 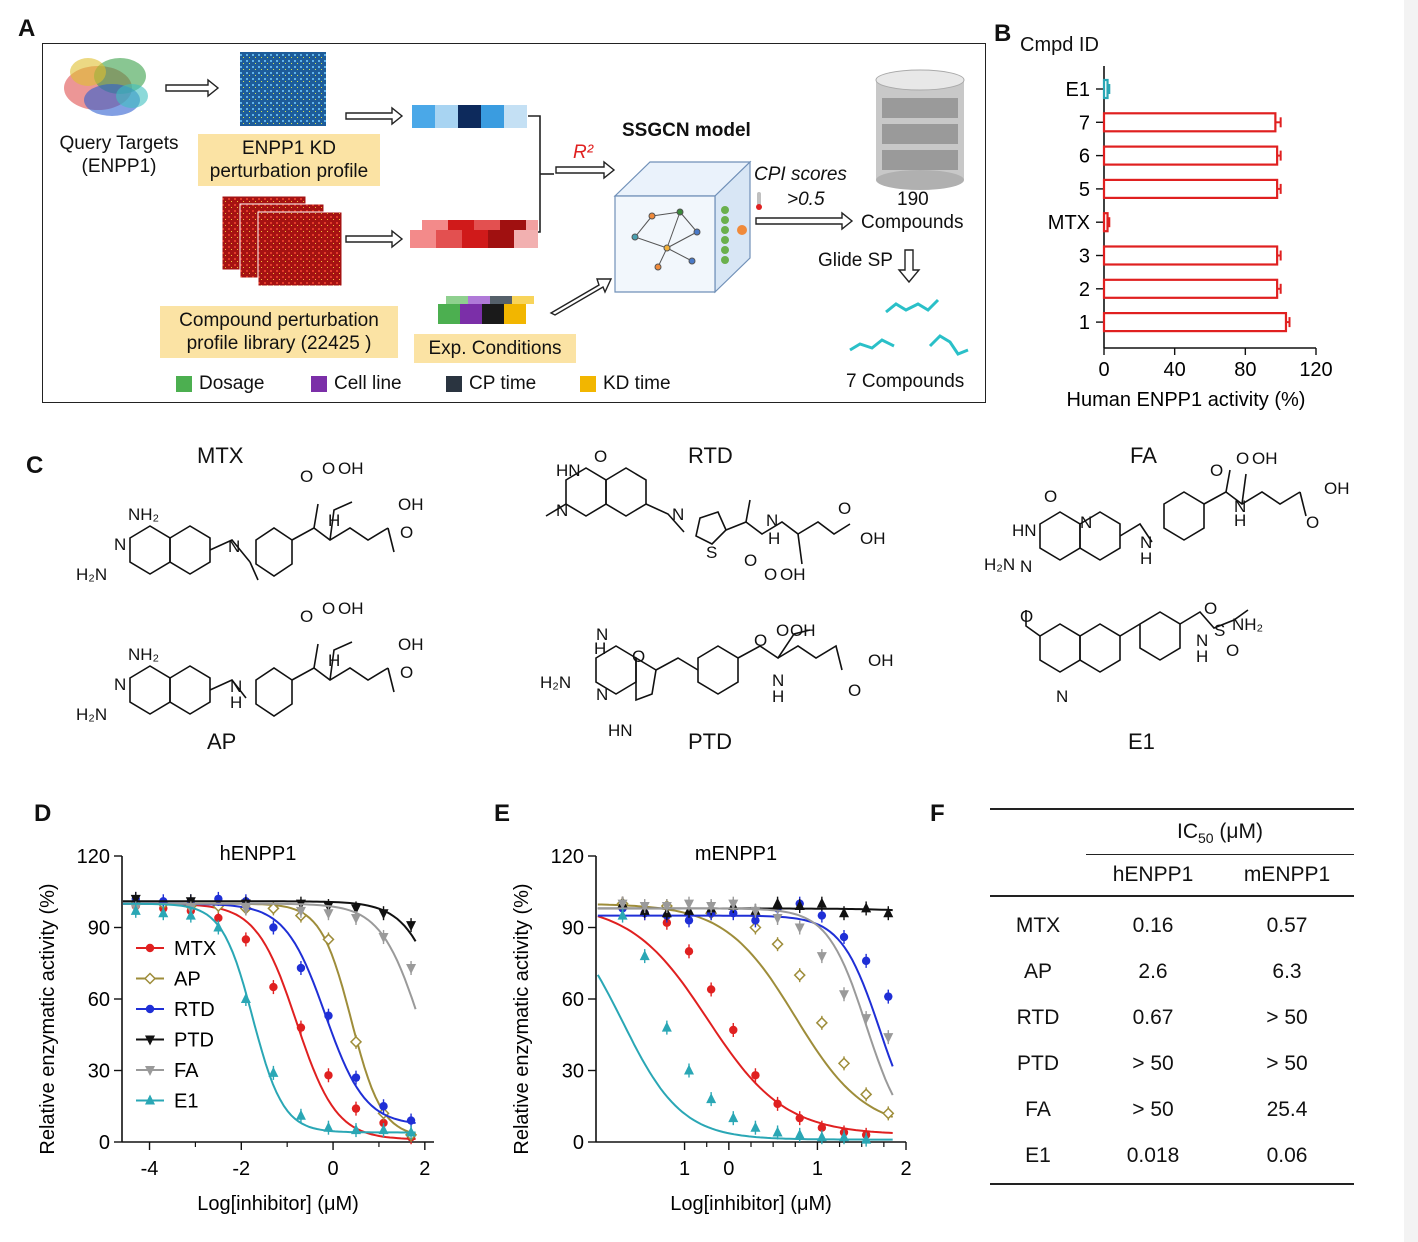 I want to click on category-label: 1, so click(x=1084, y=323).